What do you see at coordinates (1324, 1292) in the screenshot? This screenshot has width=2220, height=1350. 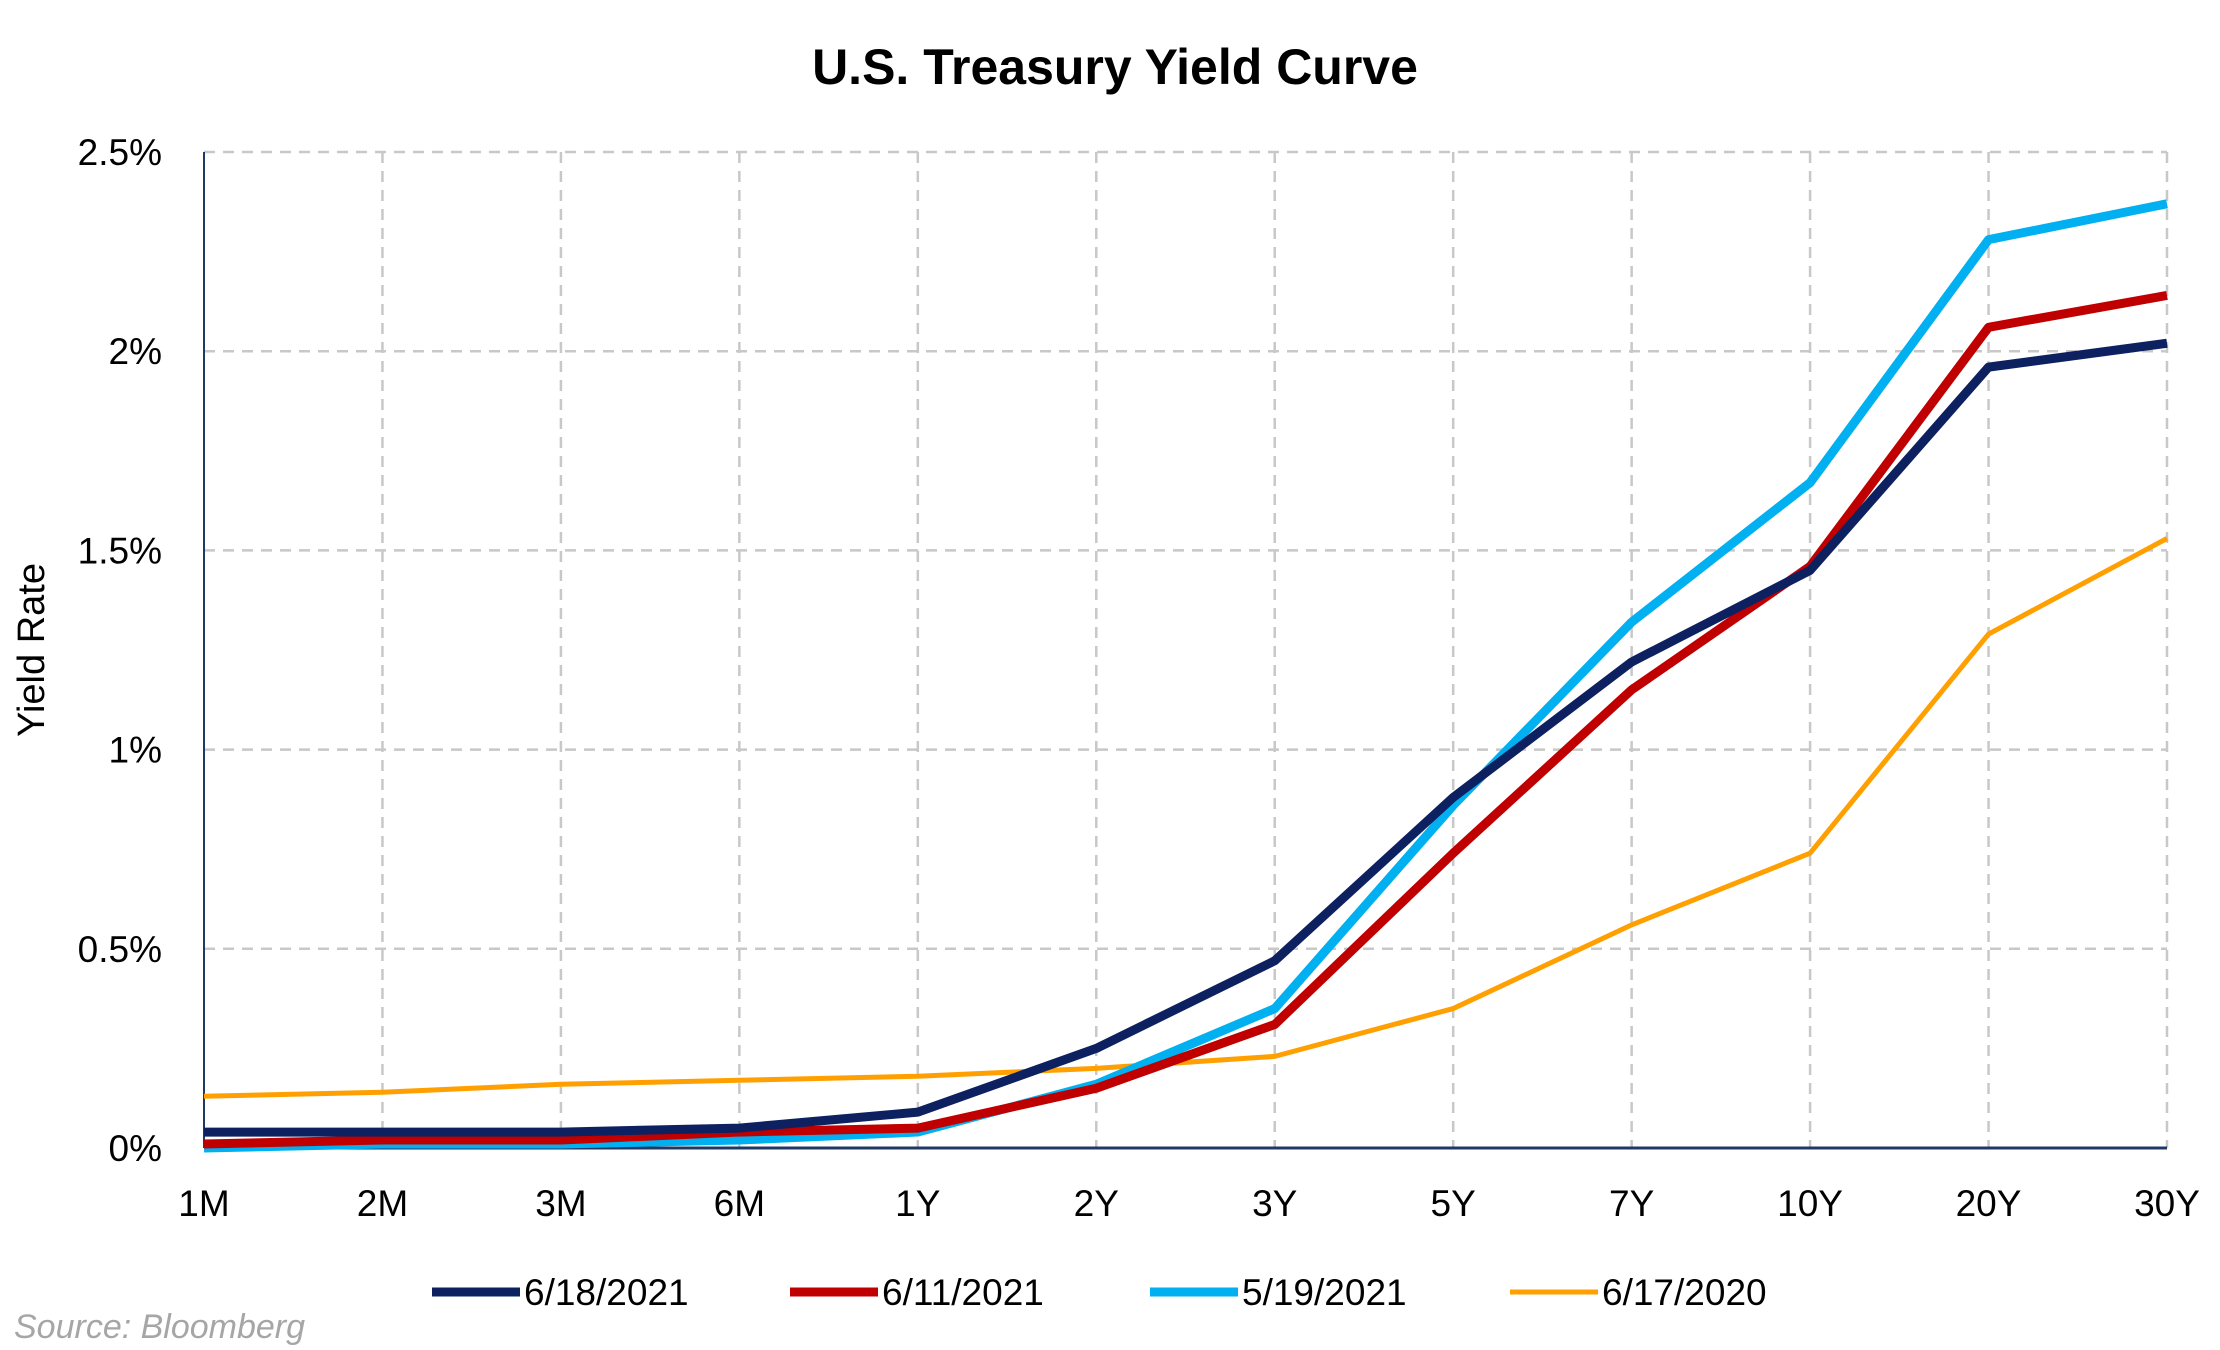 I see `legend-label: 5/19/2021` at bounding box center [1324, 1292].